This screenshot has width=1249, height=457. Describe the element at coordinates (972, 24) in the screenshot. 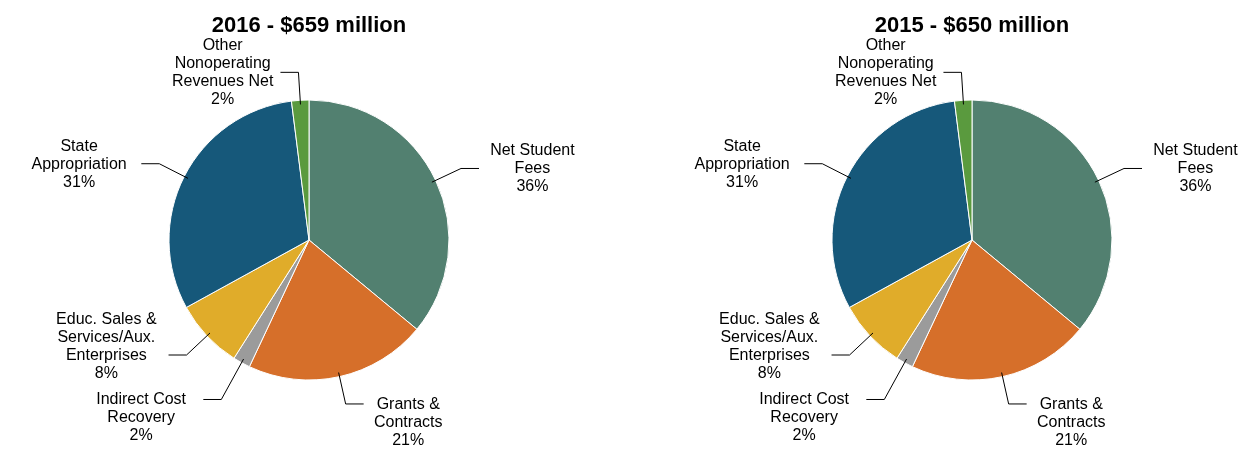

I see `chart-title: 2015 - $650 million` at that location.